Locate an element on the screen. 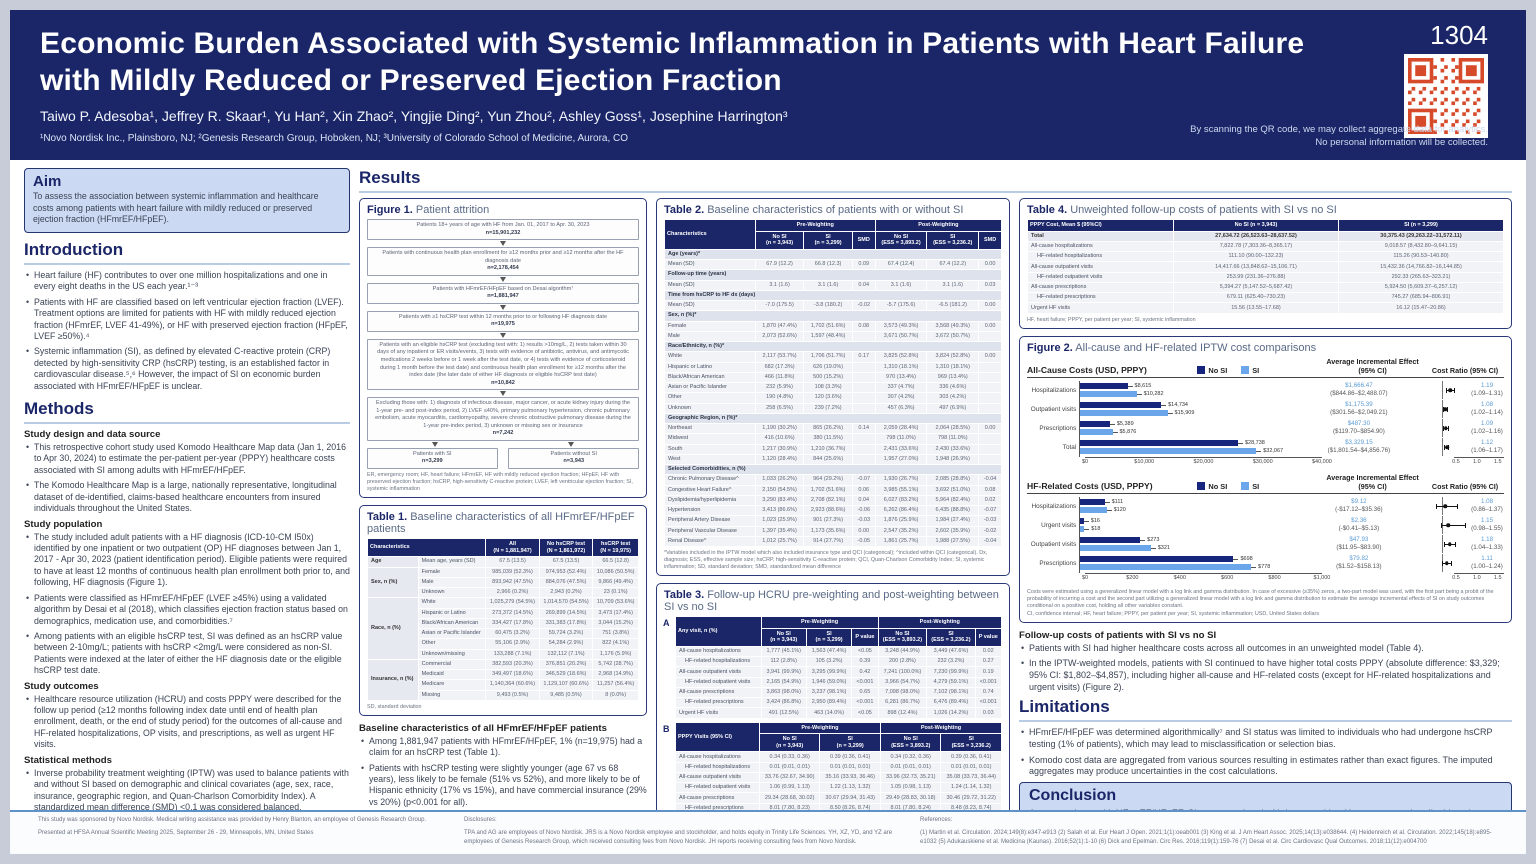  table2-label-cell: Mean (SD) is located at coordinates (710, 265).